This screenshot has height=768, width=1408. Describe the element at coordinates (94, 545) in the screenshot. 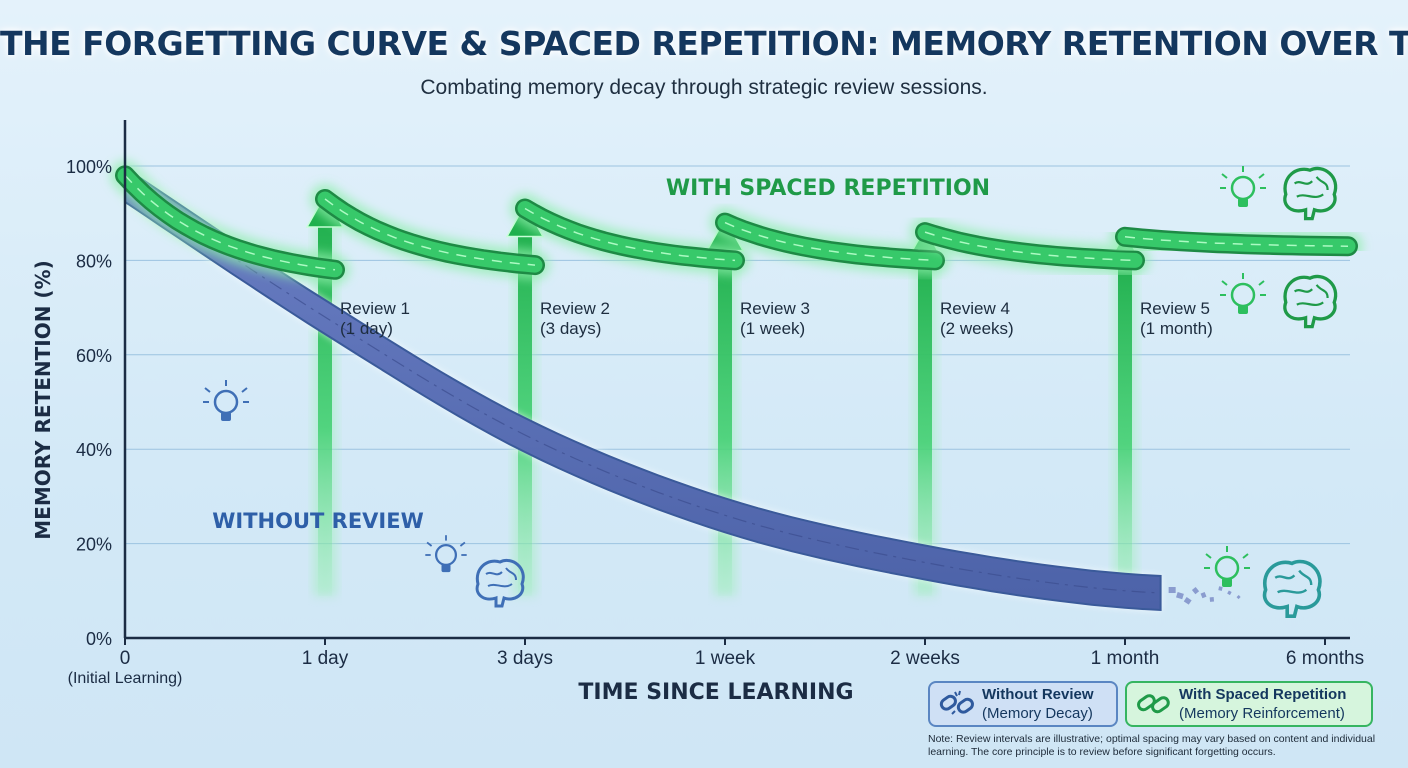

I see `y-tick-label: 20%` at that location.